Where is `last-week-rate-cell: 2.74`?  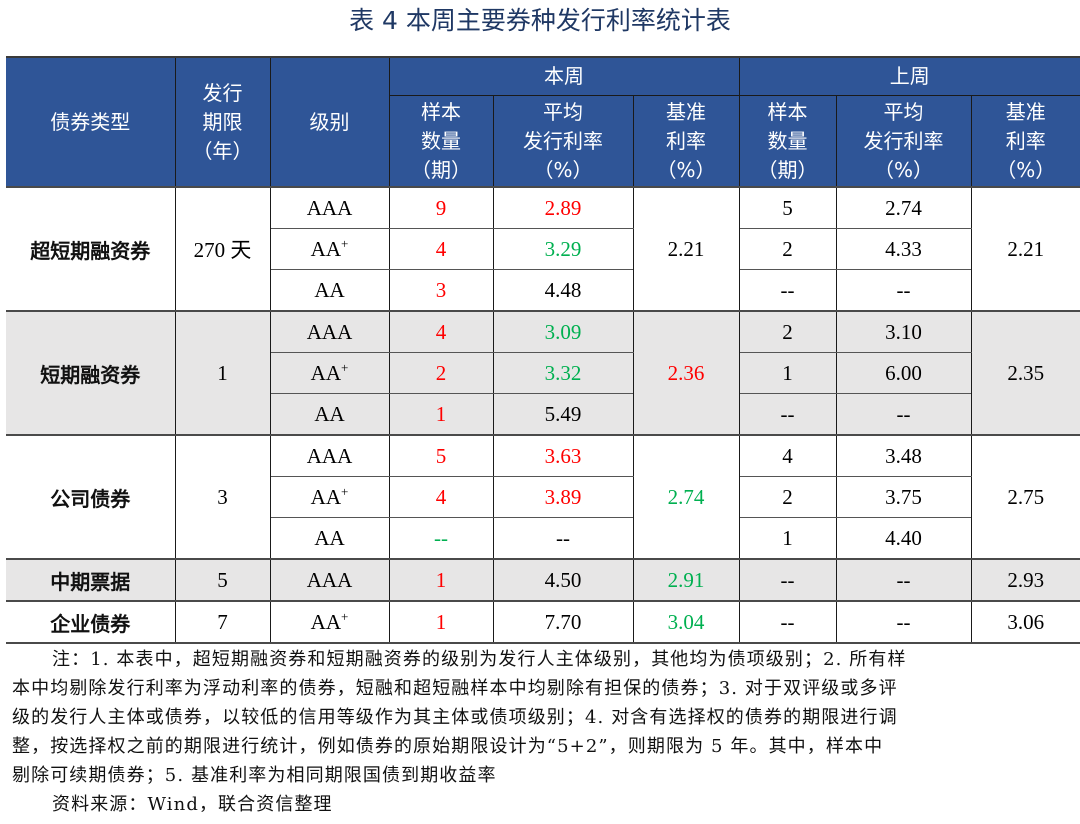
last-week-rate-cell: 2.74 is located at coordinates (903, 207).